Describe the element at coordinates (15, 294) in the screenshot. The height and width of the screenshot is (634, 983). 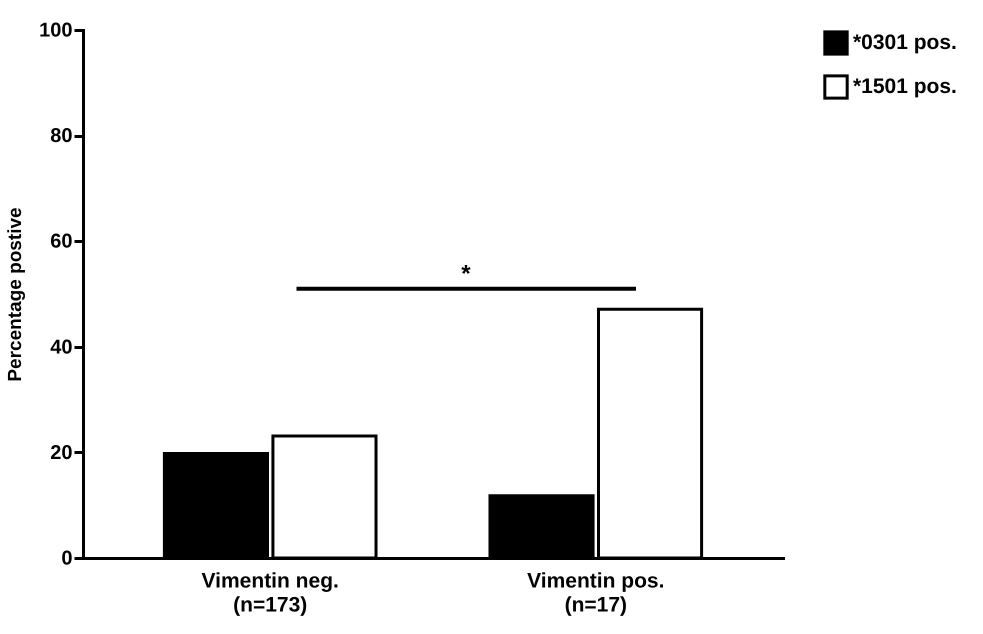
I see `y-axis-title: Percentage postive` at that location.